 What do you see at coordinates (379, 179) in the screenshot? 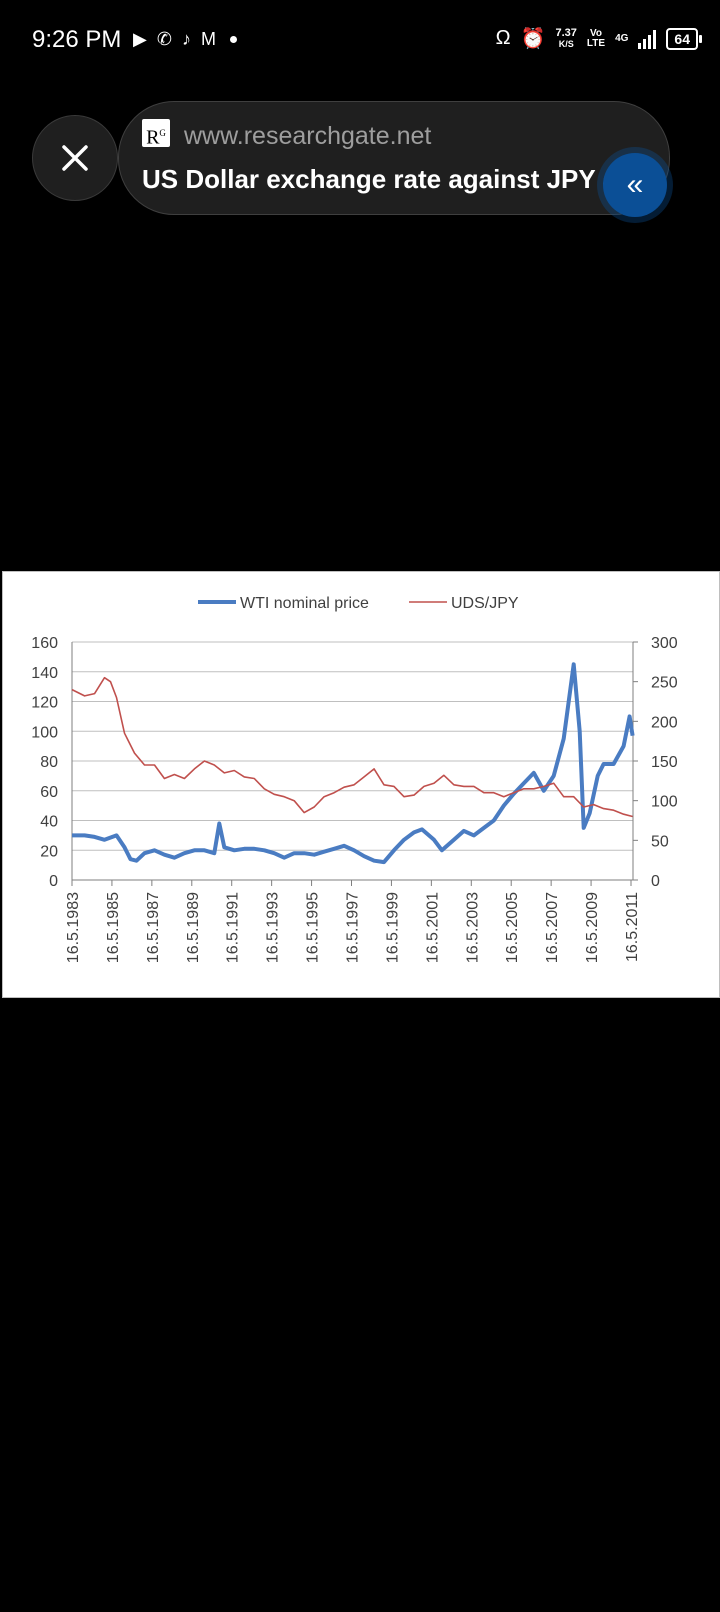
I see `source-page-title: US Dollar exchange rate against JPY a` at bounding box center [379, 179].